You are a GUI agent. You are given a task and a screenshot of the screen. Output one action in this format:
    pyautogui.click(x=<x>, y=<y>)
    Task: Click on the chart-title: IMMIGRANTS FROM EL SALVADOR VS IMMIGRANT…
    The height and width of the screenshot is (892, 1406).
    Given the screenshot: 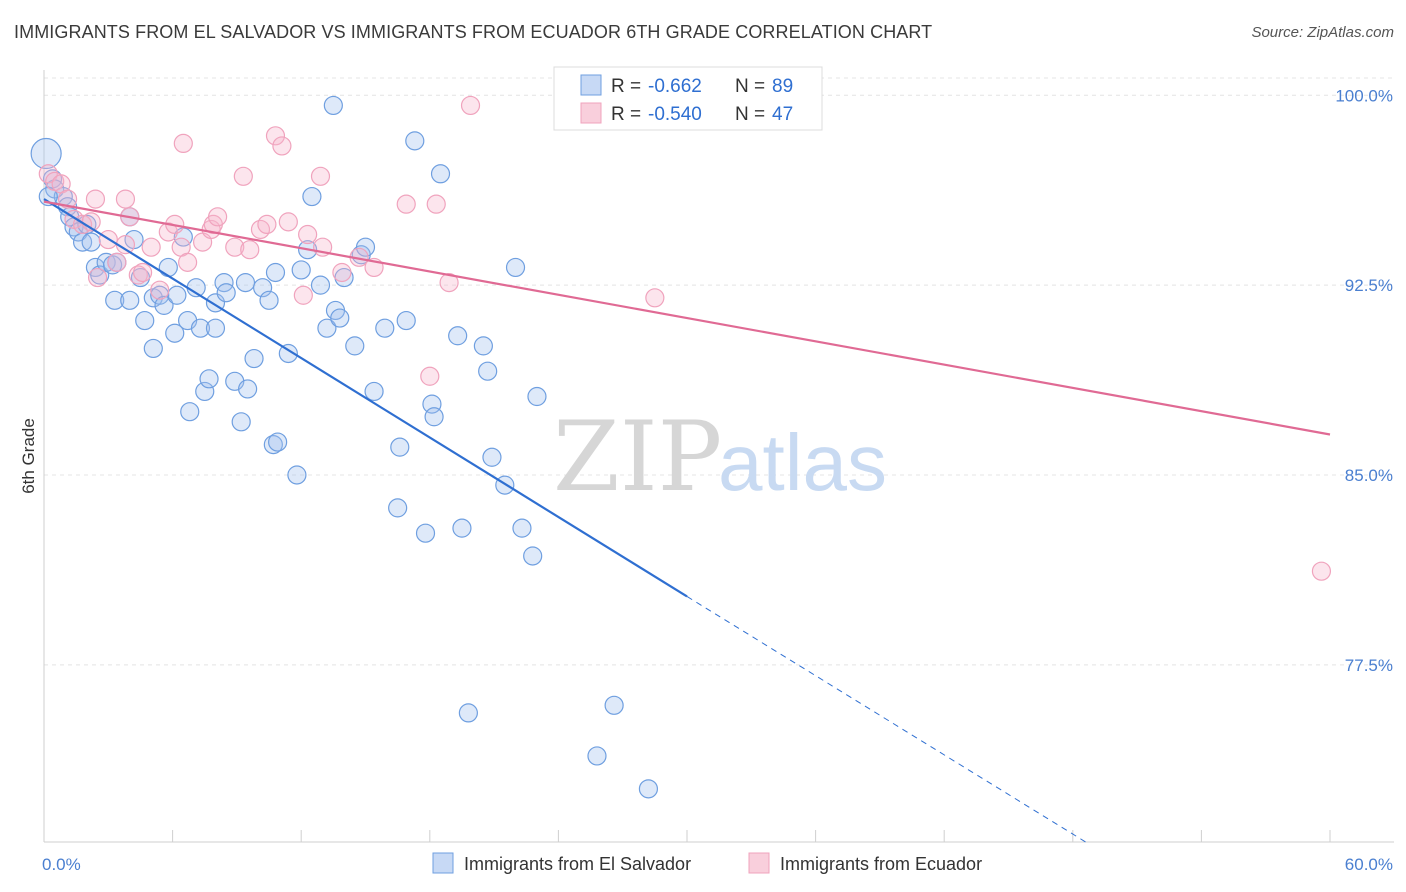 What is the action you would take?
    pyautogui.click(x=473, y=32)
    